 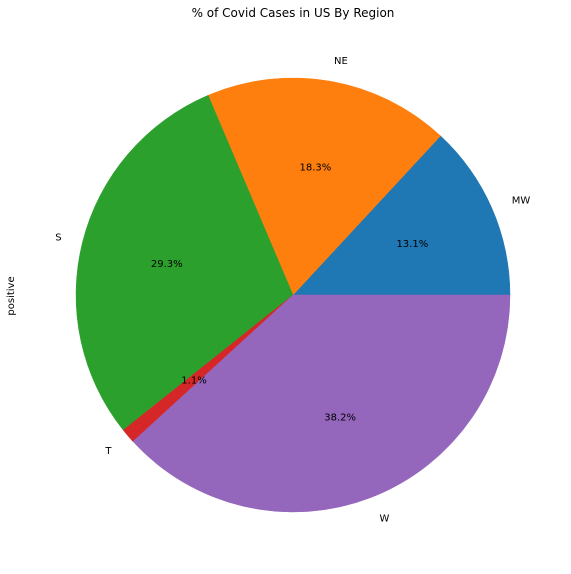 I want to click on slice-percent-s: 29.3%, so click(x=167, y=264).